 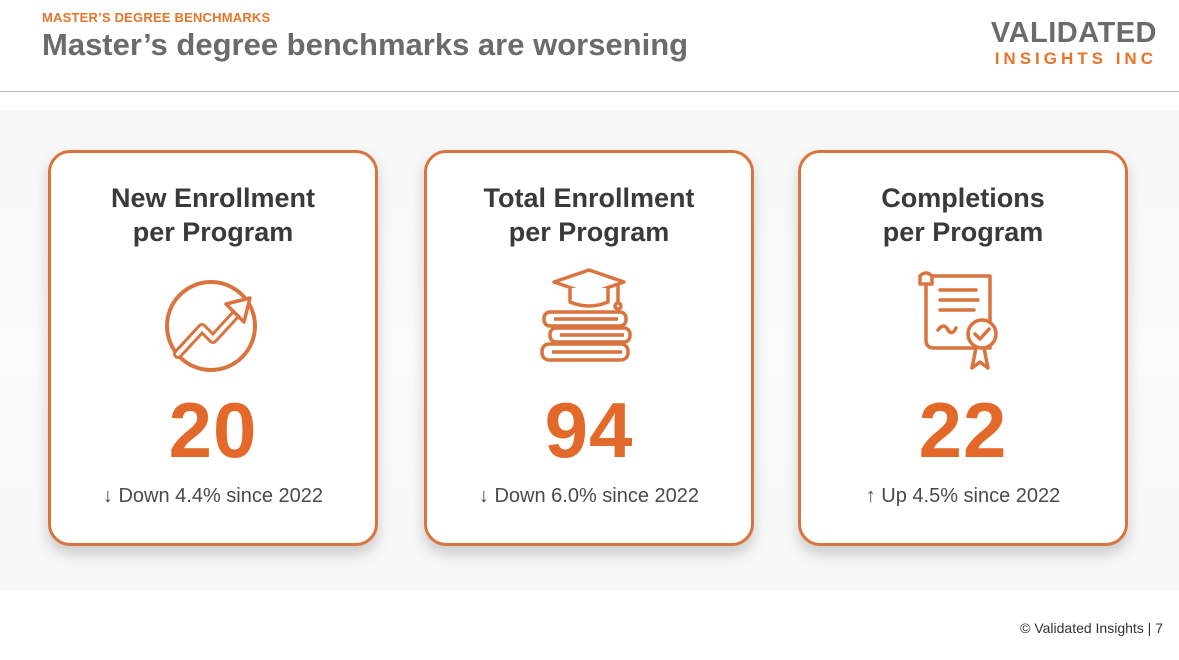 What do you see at coordinates (963, 496) in the screenshot?
I see `card-change: ↑ Up 4.5% since 2022` at bounding box center [963, 496].